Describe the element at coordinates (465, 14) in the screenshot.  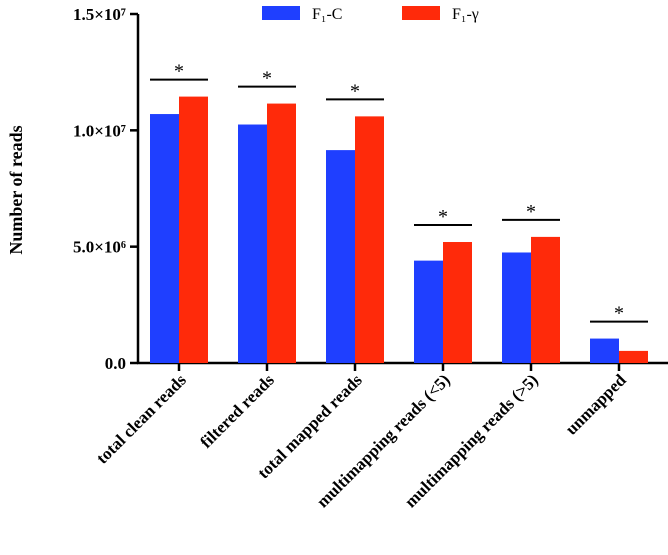
I see `legend-label: F₁-γ` at that location.